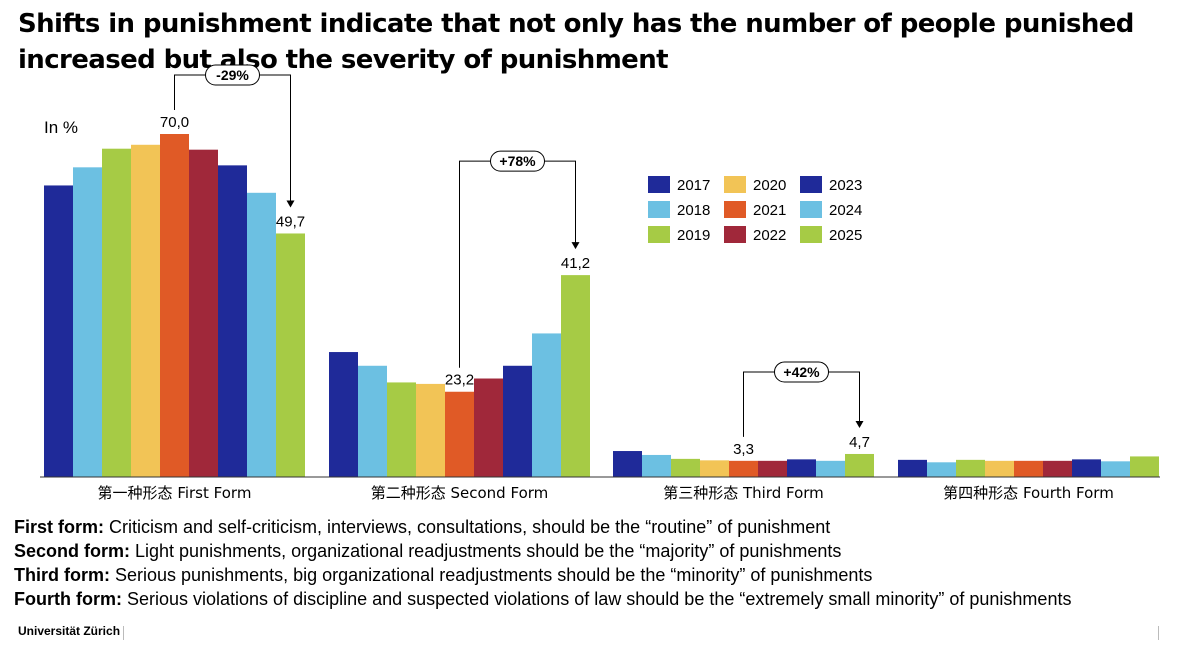 The width and height of the screenshot is (1200, 658). Describe the element at coordinates (811, 209) in the screenshot. I see `legend-swatch-2024` at that location.